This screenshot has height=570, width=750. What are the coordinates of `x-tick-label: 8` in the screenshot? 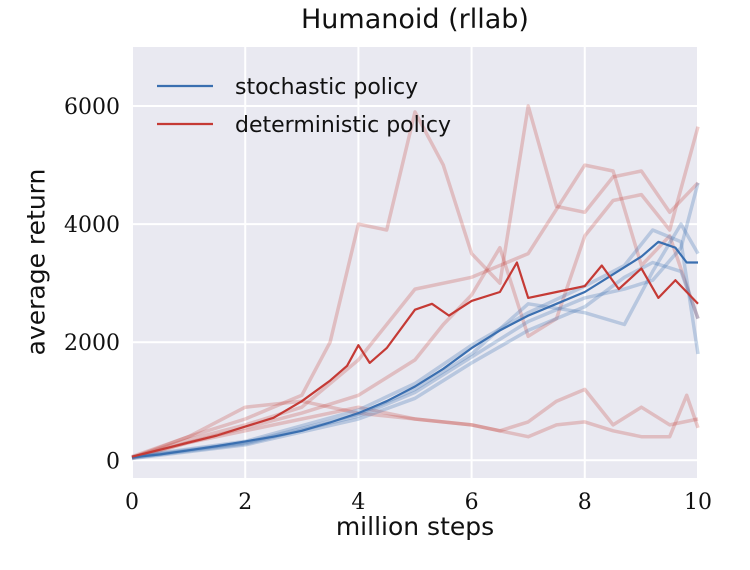 It's located at (585, 502).